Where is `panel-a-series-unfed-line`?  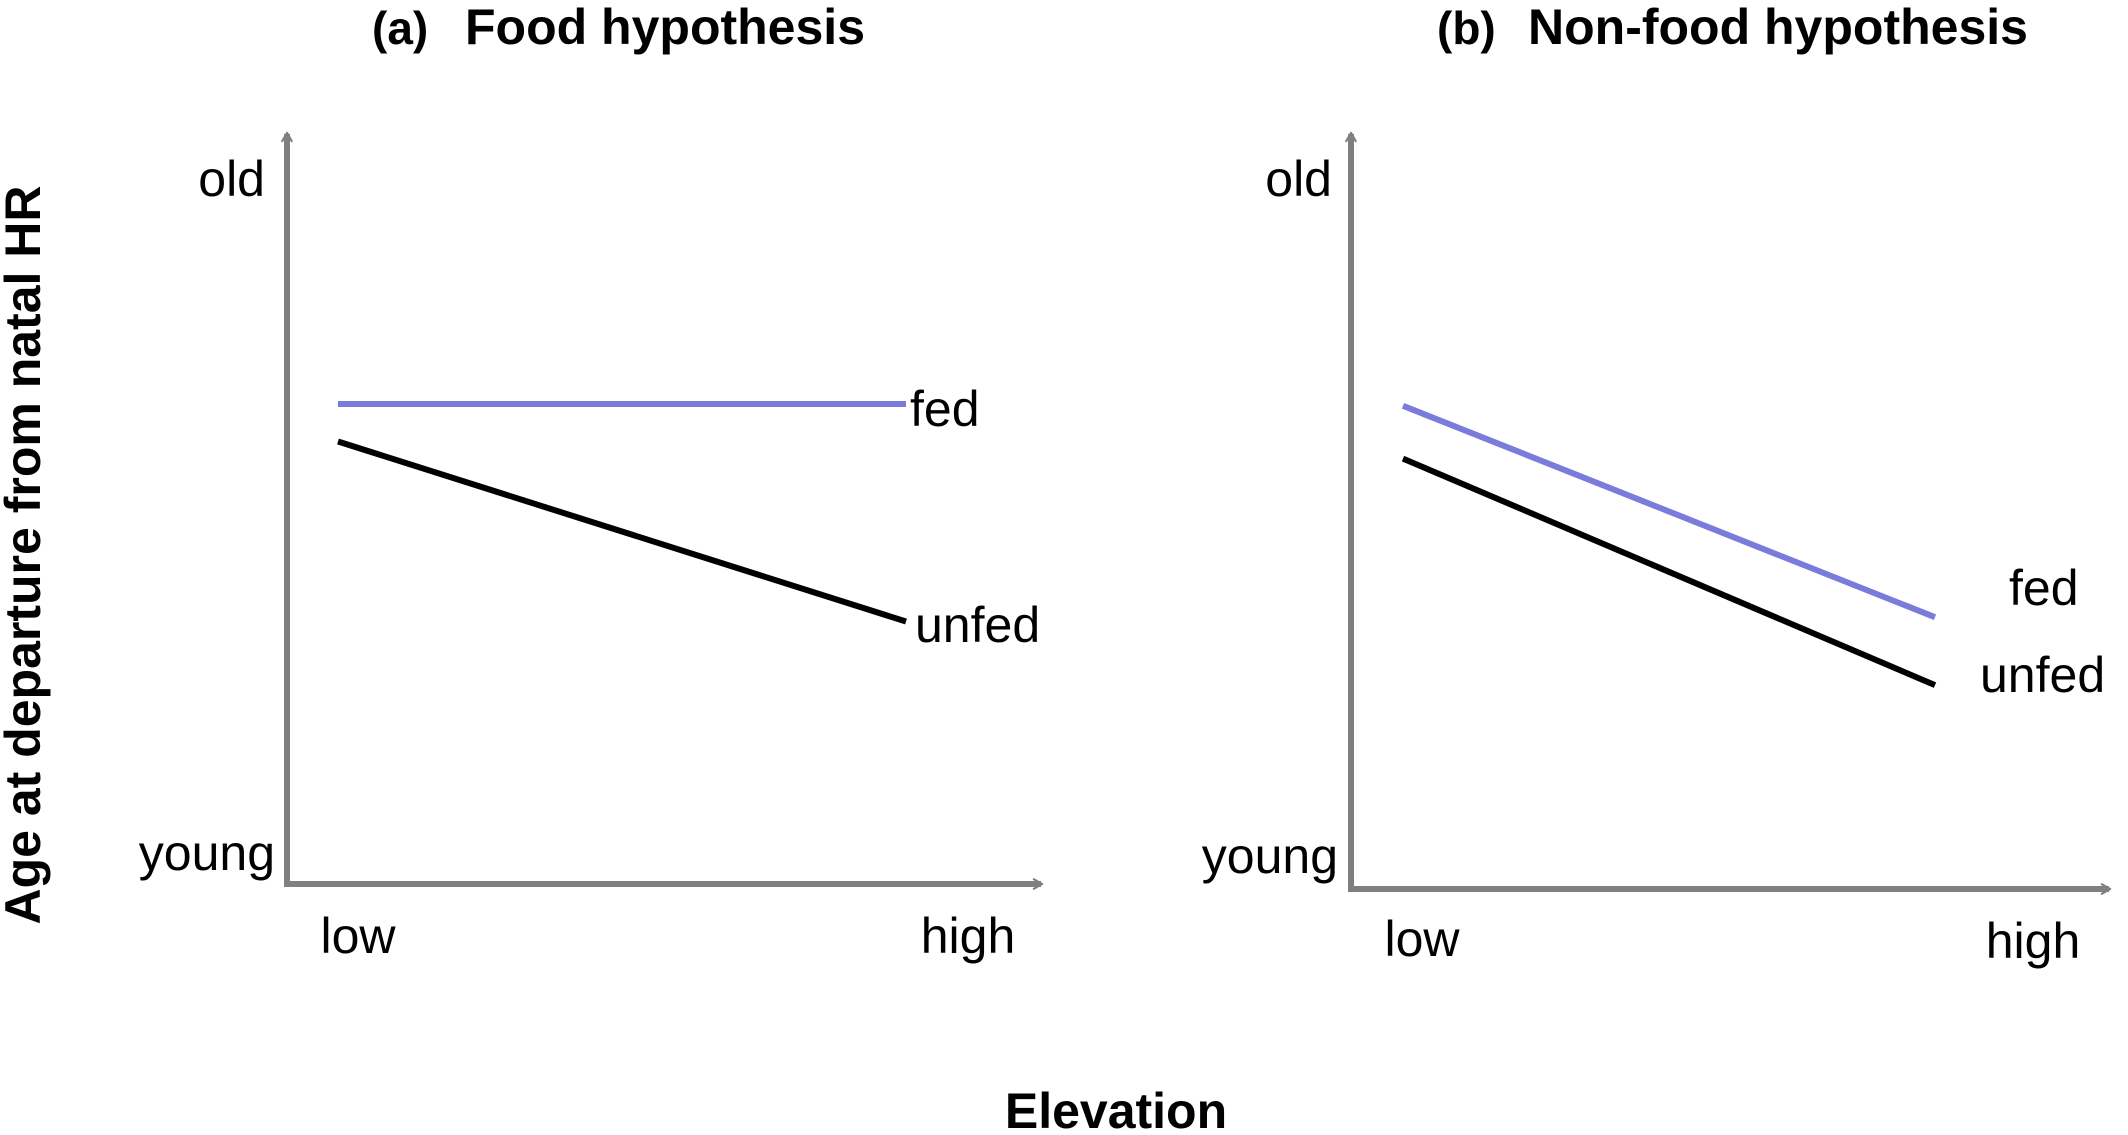
panel-a-series-unfed-line is located at coordinates (622, 531).